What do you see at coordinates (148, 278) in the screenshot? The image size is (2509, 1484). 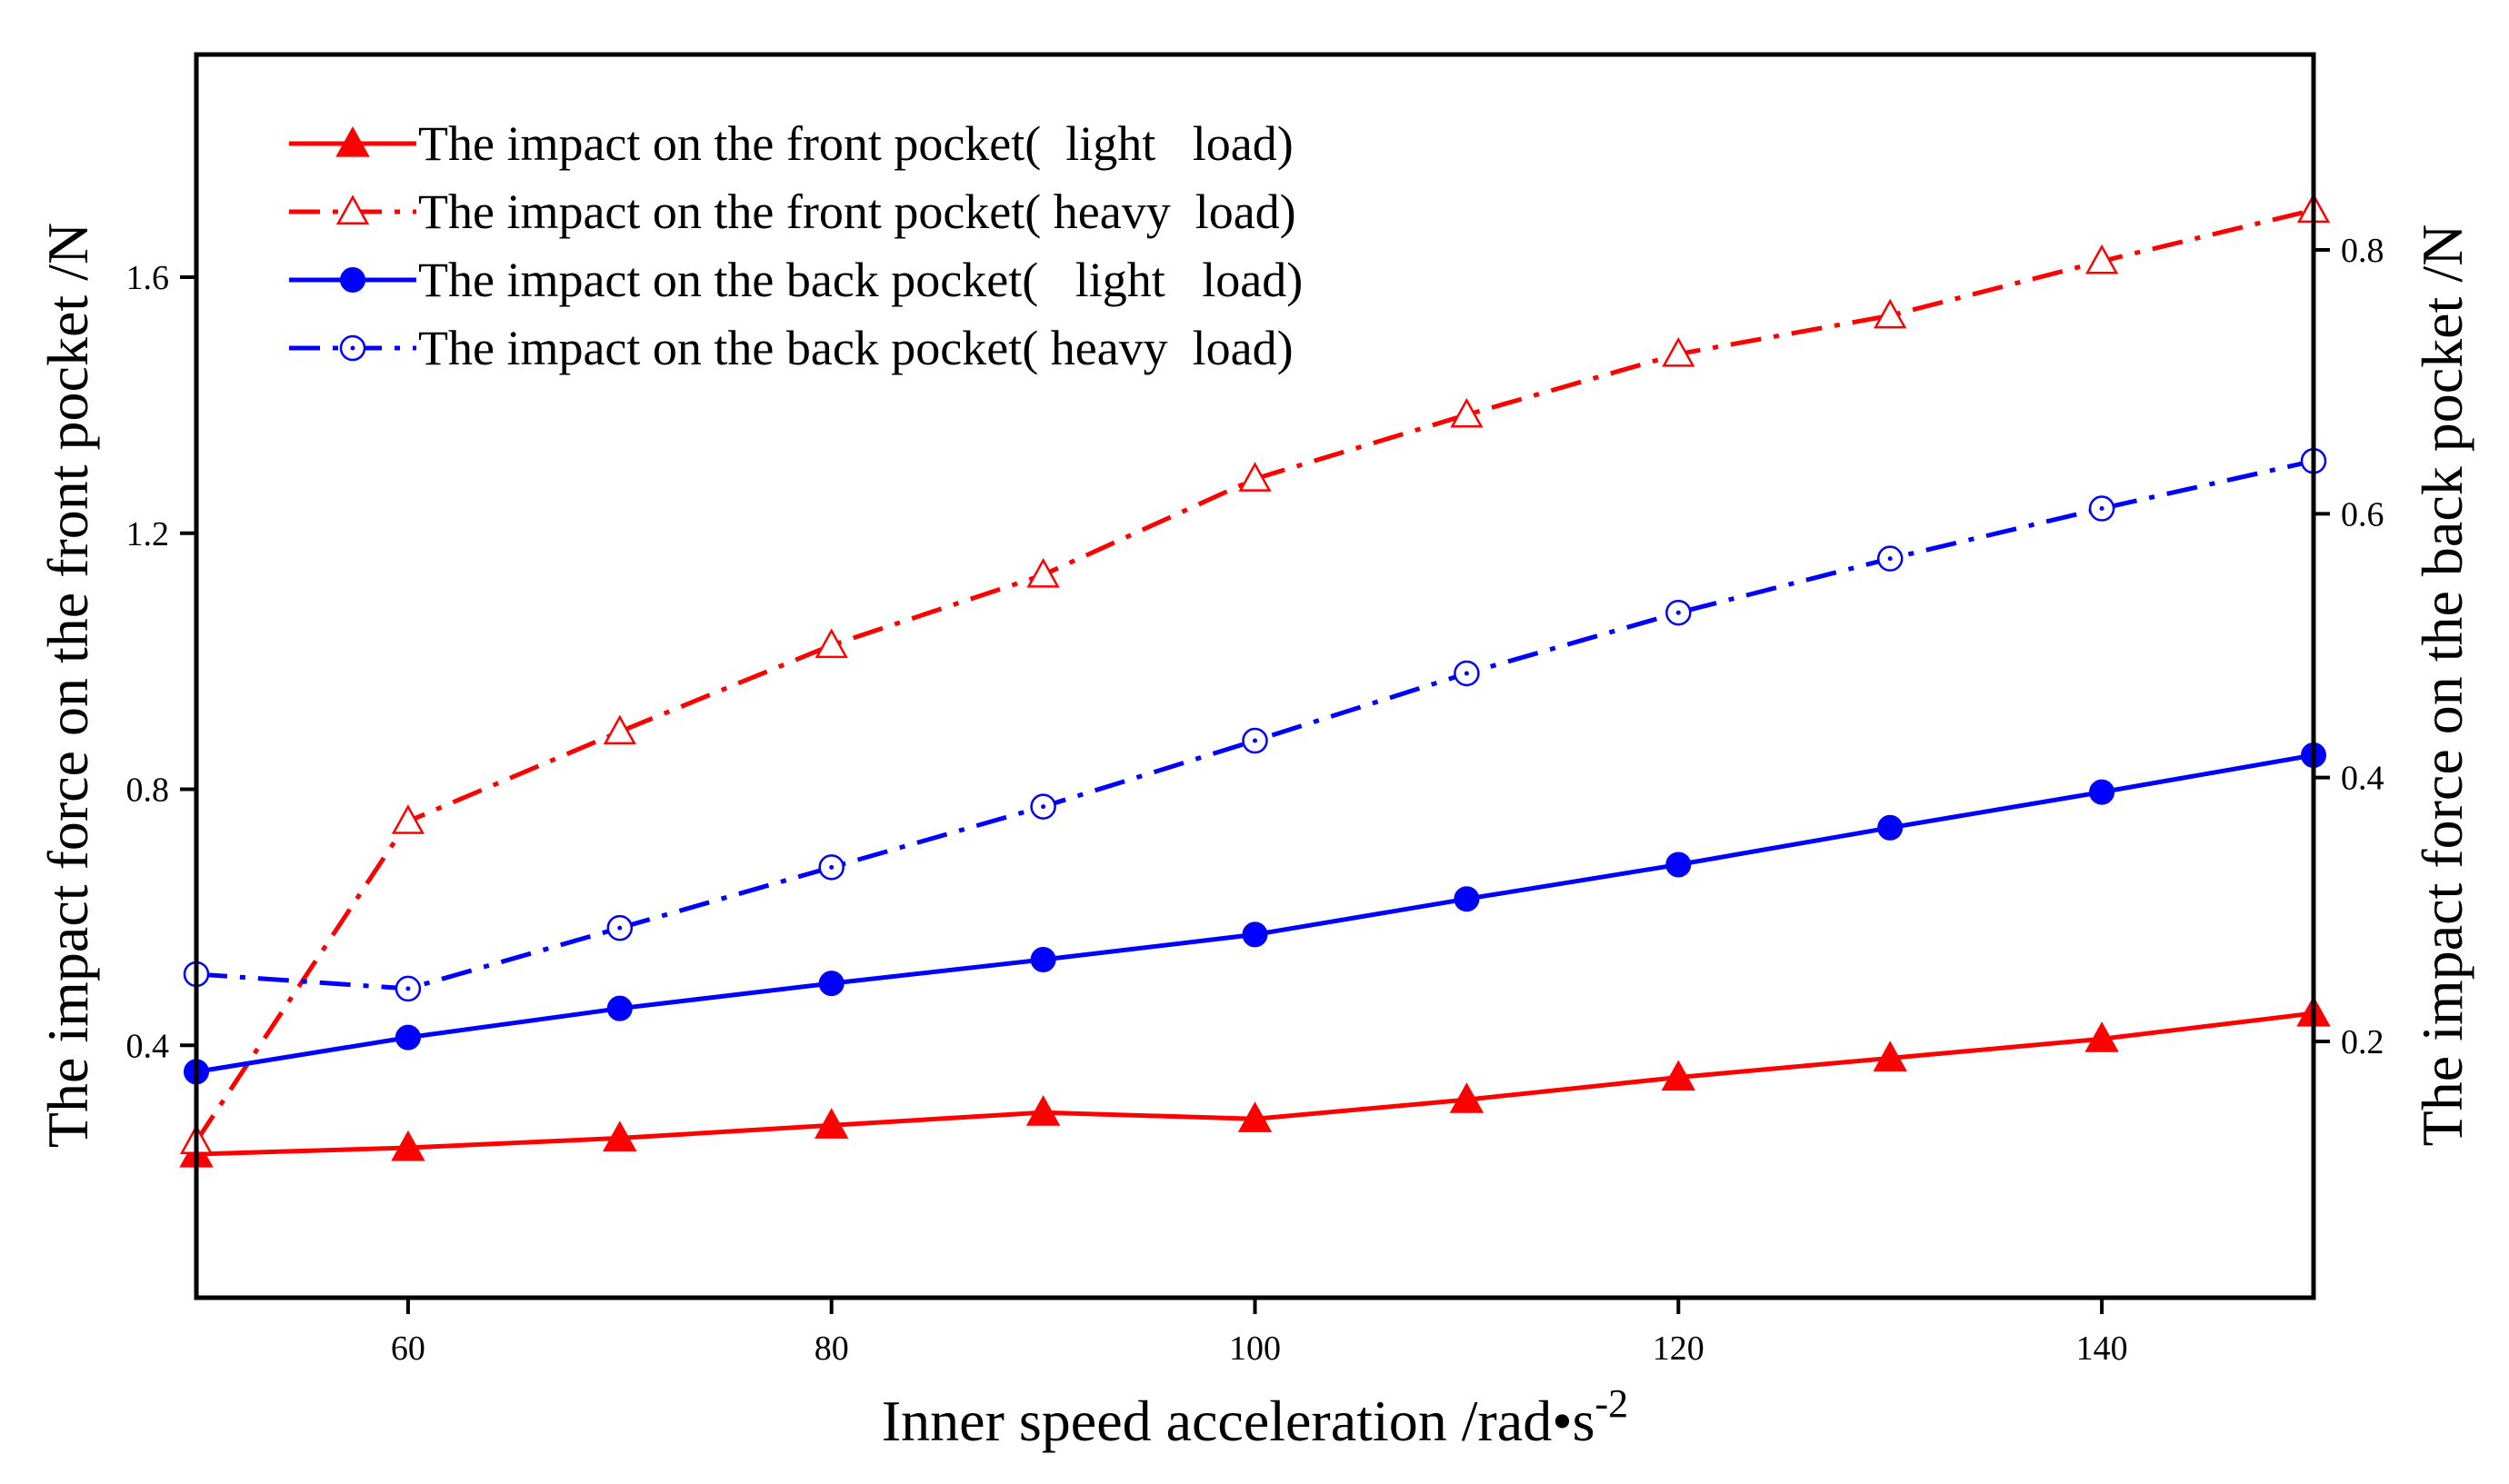 I see `y-left-tick-label: 1.6` at bounding box center [148, 278].